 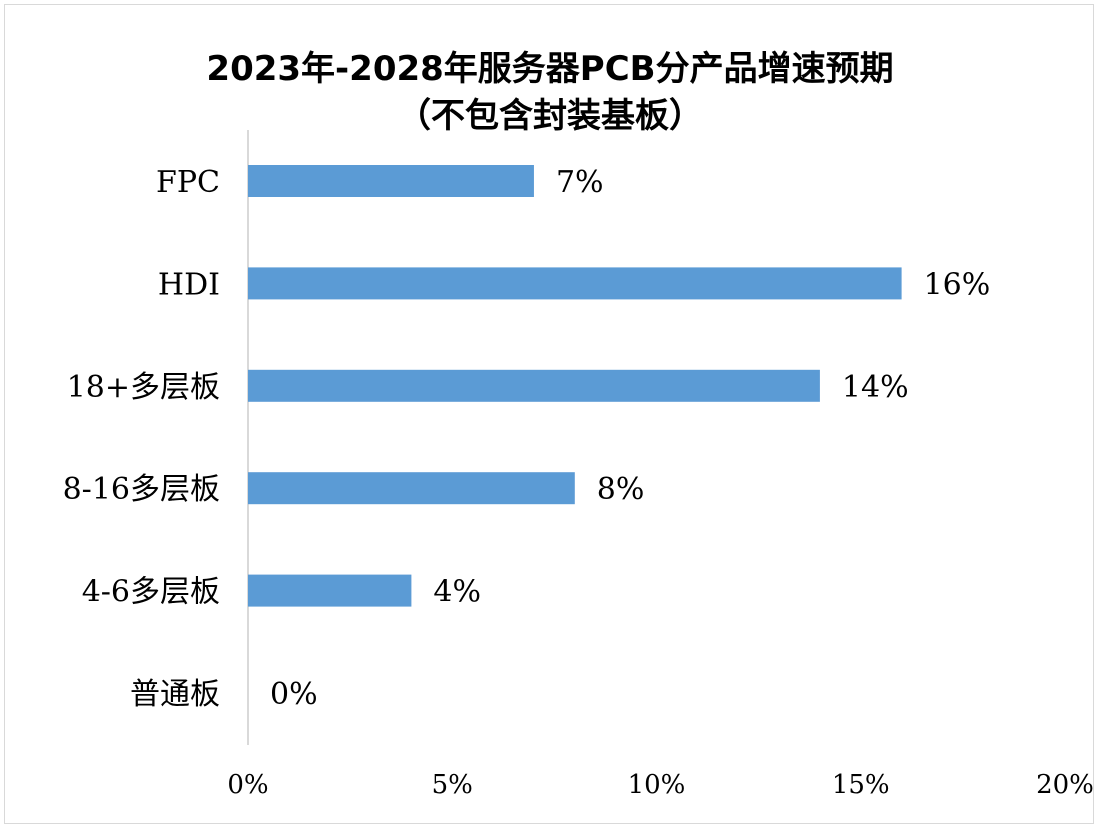 What do you see at coordinates (957, 284) in the screenshot?
I see `data-label: 16%` at bounding box center [957, 284].